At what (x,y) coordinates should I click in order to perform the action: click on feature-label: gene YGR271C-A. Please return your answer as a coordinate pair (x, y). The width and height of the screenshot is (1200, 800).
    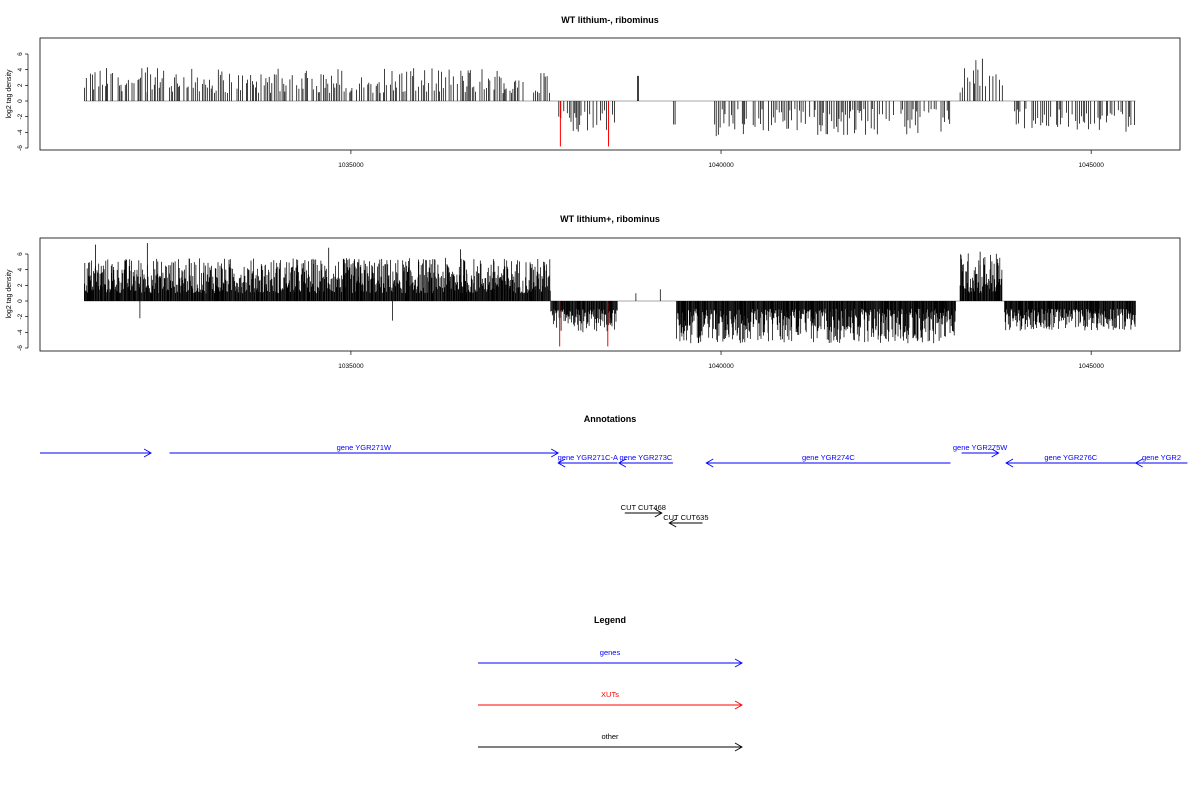
    Looking at the image, I should click on (588, 457).